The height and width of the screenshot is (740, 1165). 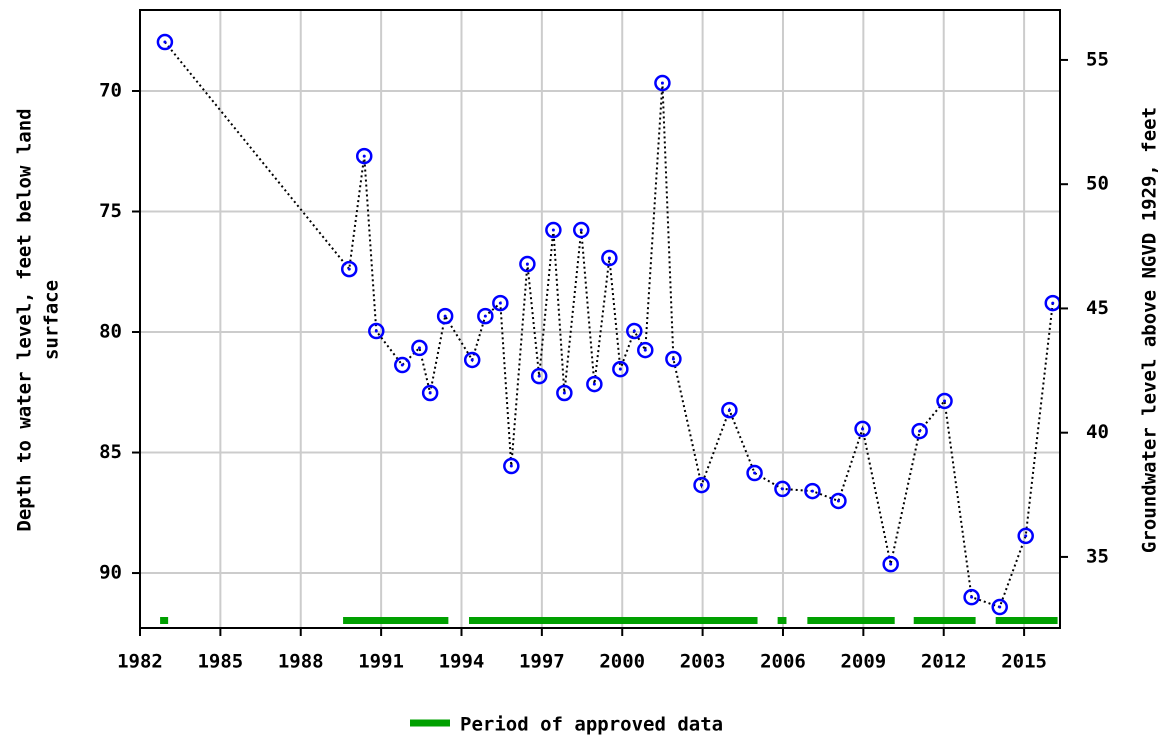 What do you see at coordinates (140, 662) in the screenshot?
I see `x-tick-label: 1982` at bounding box center [140, 662].